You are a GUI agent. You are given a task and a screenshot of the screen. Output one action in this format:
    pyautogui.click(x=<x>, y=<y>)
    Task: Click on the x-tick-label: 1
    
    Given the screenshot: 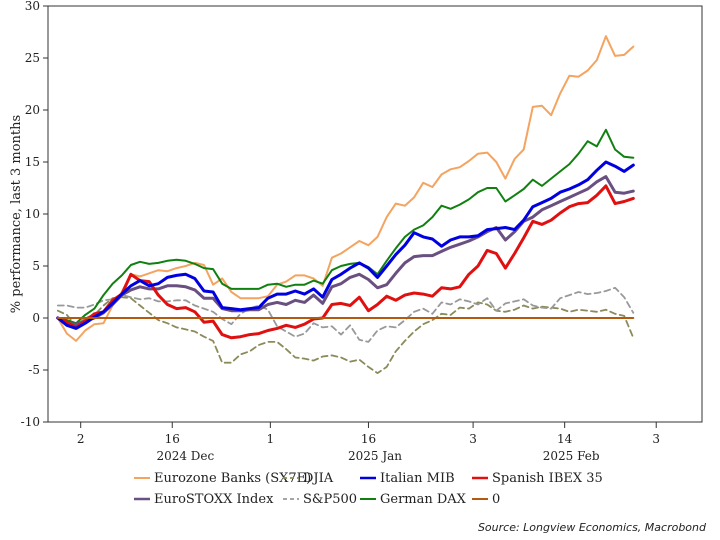 What is the action you would take?
    pyautogui.click(x=271, y=439)
    